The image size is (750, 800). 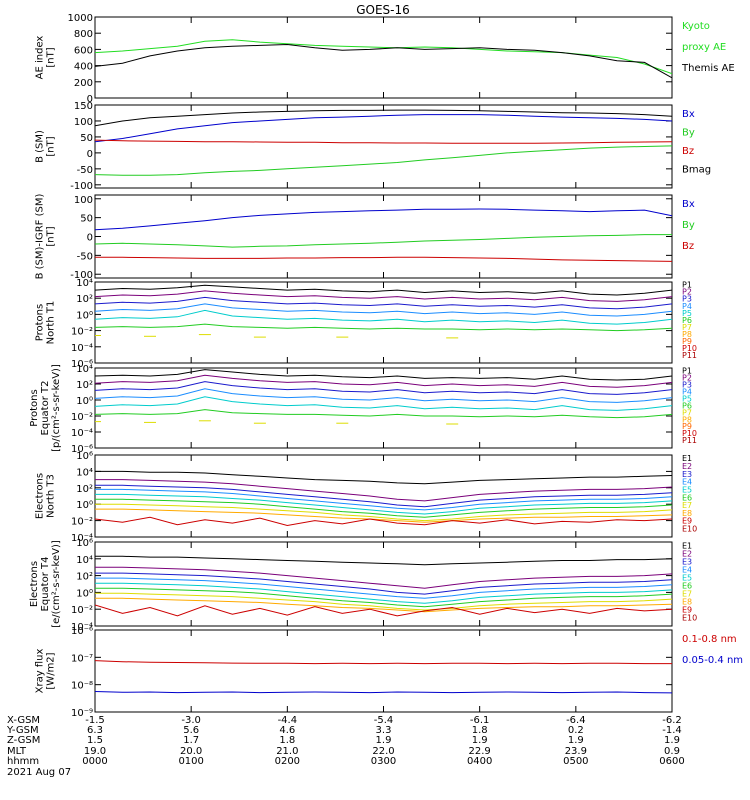 What do you see at coordinates (95, 730) in the screenshot?
I see `footer-value: 6.3` at bounding box center [95, 730].